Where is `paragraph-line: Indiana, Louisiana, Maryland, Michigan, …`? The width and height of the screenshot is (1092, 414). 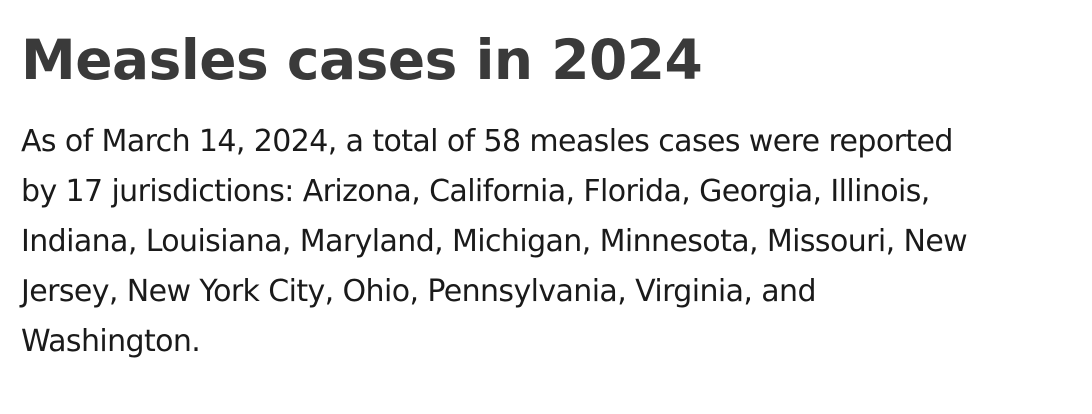
paragraph-line: Indiana, Louisiana, Maryland, Michigan, … is located at coordinates (494, 241).